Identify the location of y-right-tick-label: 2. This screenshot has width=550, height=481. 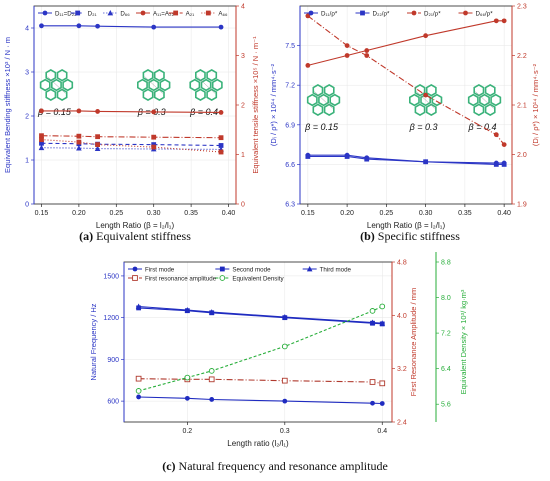
(243, 106).